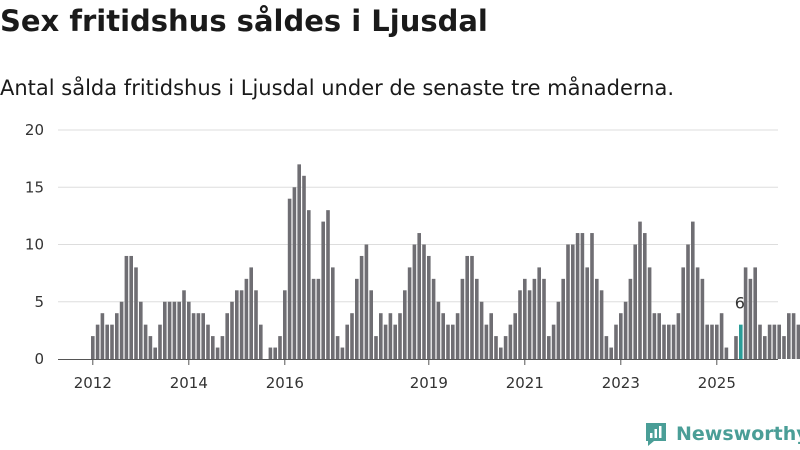 The image size is (800, 450). I want to click on y-tick-label: 5, so click(39, 302).